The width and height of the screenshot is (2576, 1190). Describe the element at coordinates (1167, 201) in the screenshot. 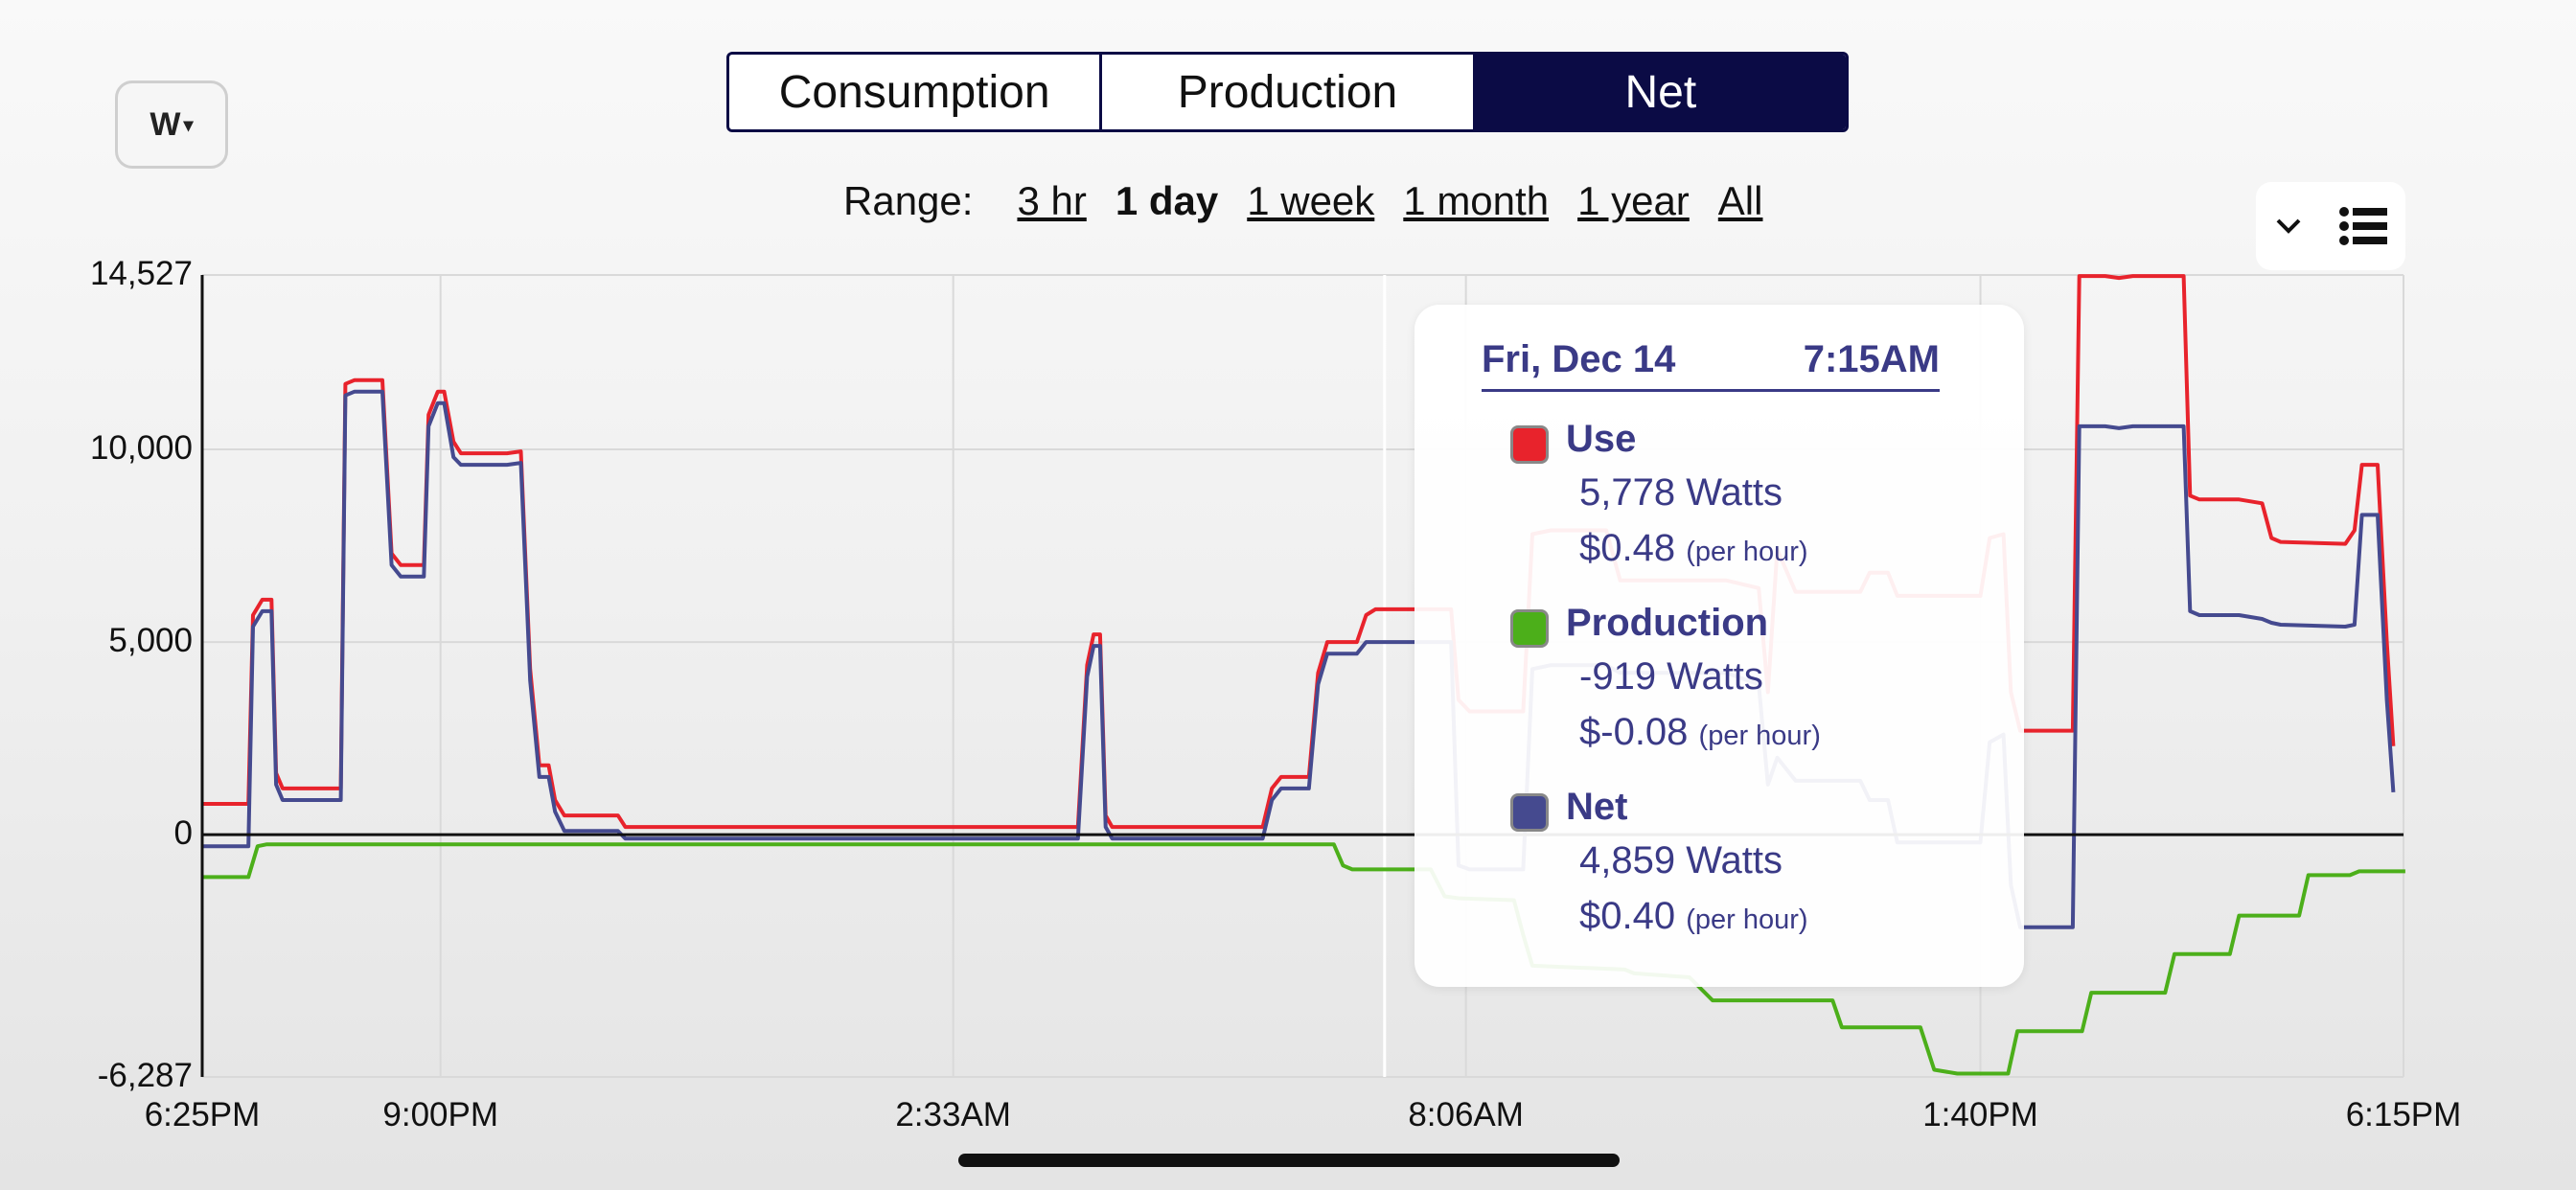

I see `range-option-1day: 1 day` at that location.